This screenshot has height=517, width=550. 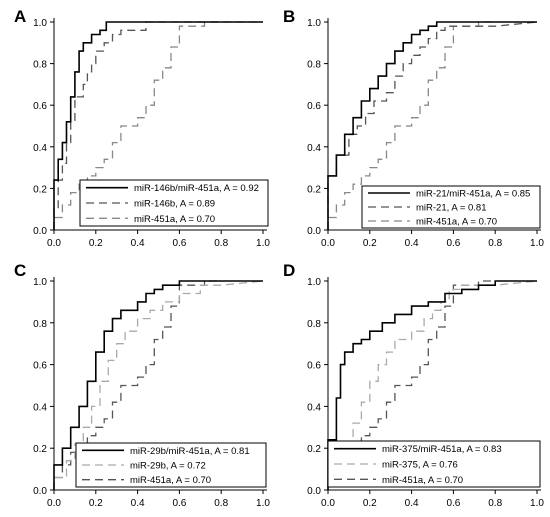 What do you see at coordinates (168, 466) in the screenshot?
I see `legend-label: miR-29b, A = 0.72` at bounding box center [168, 466].